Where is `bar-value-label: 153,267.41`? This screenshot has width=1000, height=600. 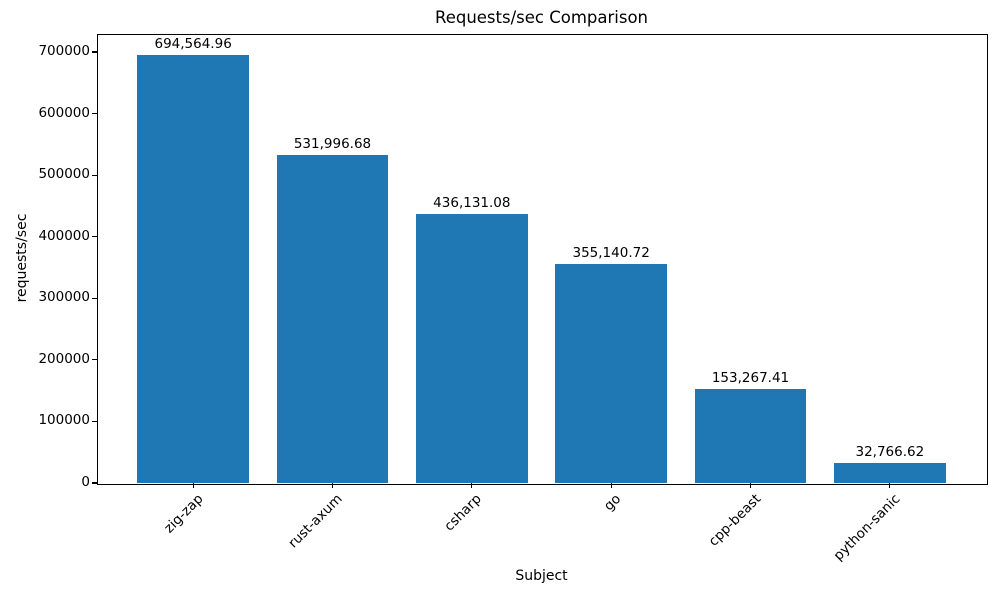
bar-value-label: 153,267.41 is located at coordinates (750, 377).